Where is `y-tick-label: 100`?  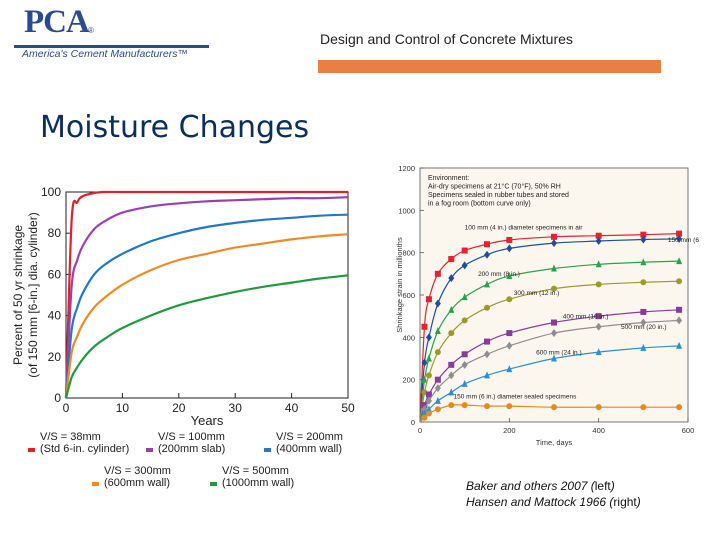 y-tick-label: 100 is located at coordinates (51, 192).